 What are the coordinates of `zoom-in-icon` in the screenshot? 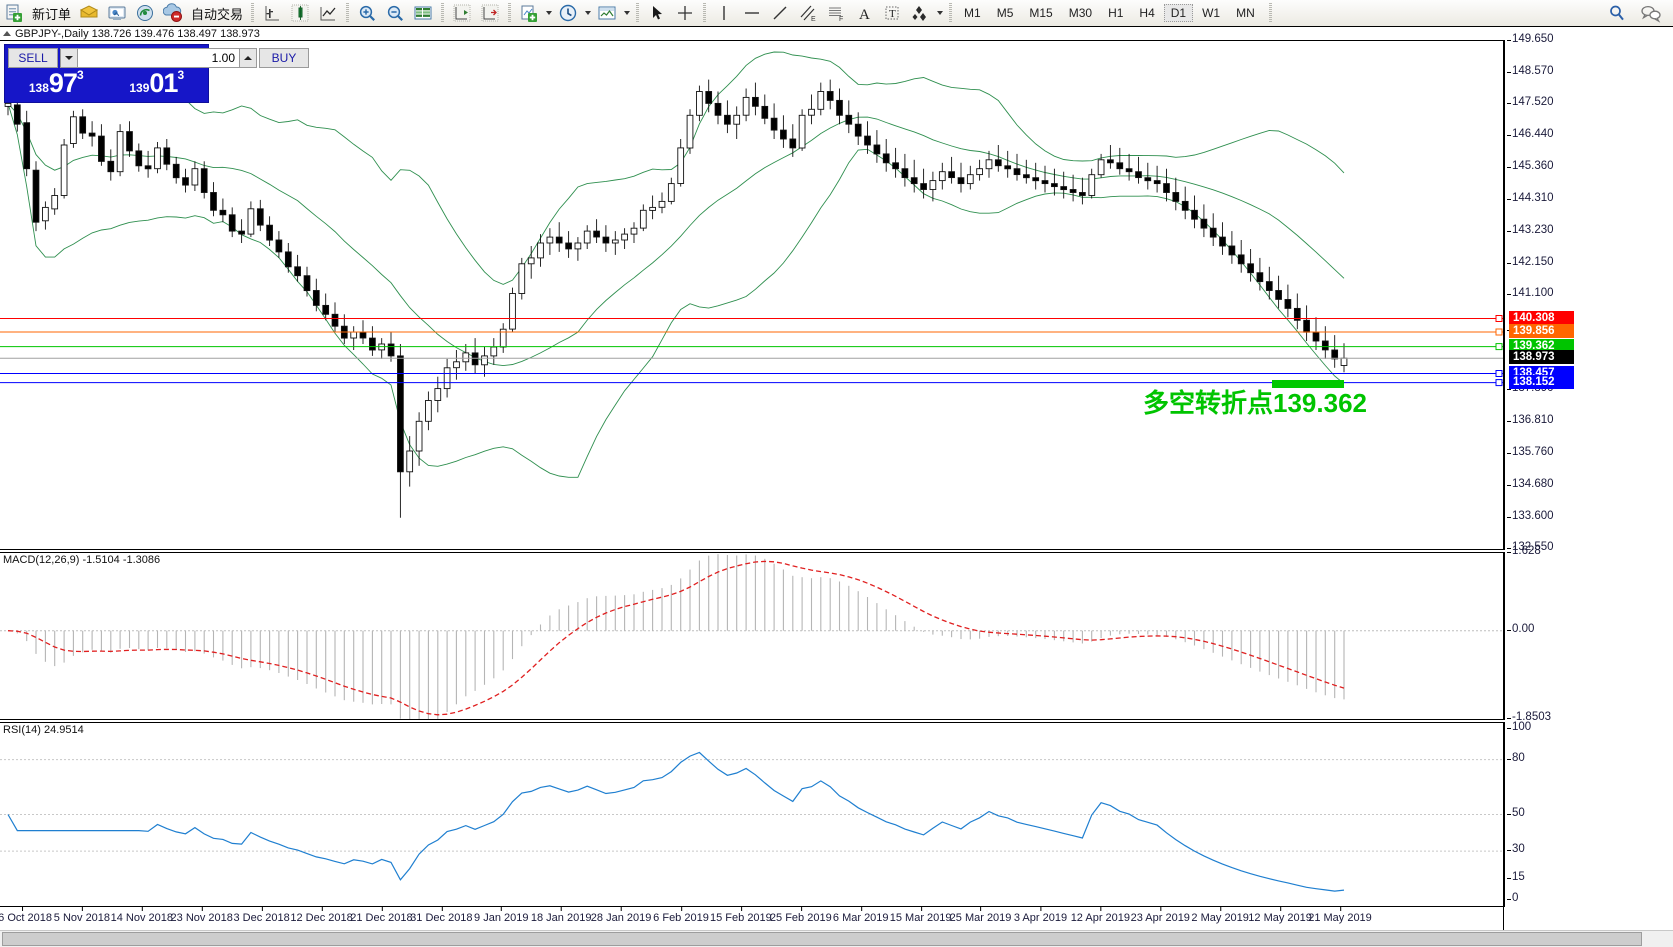 It's located at (367, 13).